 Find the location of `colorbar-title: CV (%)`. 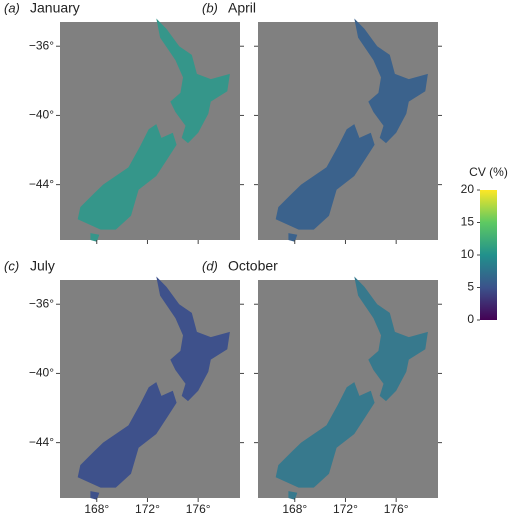

colorbar-title: CV (%) is located at coordinates (488, 172).